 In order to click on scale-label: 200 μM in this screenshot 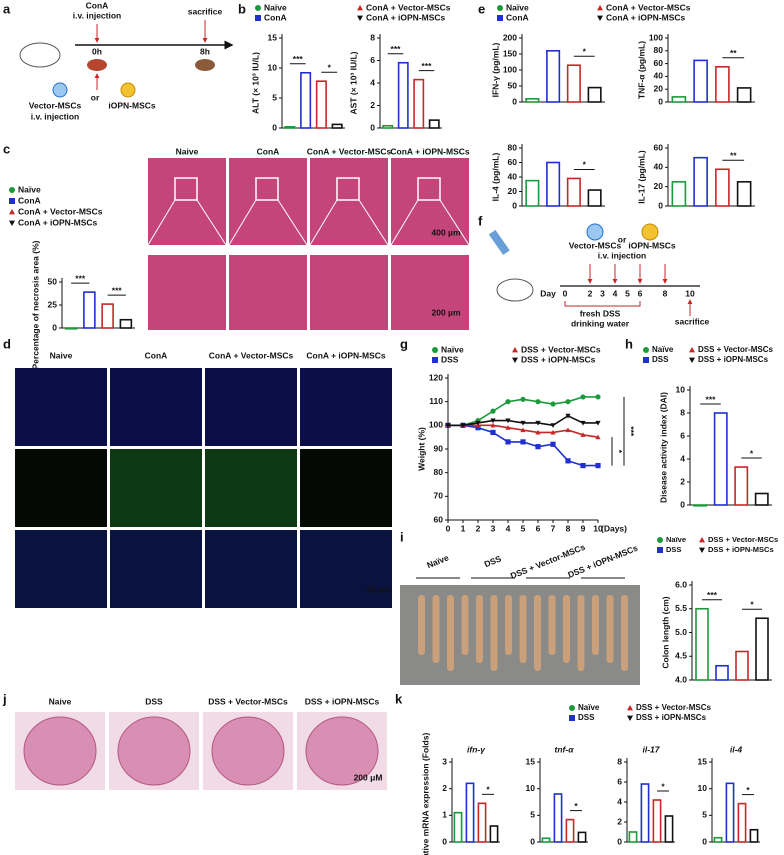, I will do `click(368, 777)`.